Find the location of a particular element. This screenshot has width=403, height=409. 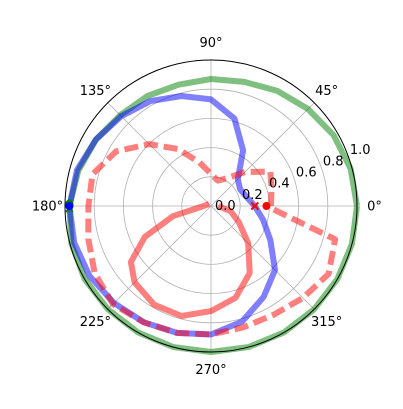

angular-tick-label: 90° is located at coordinates (210, 43).